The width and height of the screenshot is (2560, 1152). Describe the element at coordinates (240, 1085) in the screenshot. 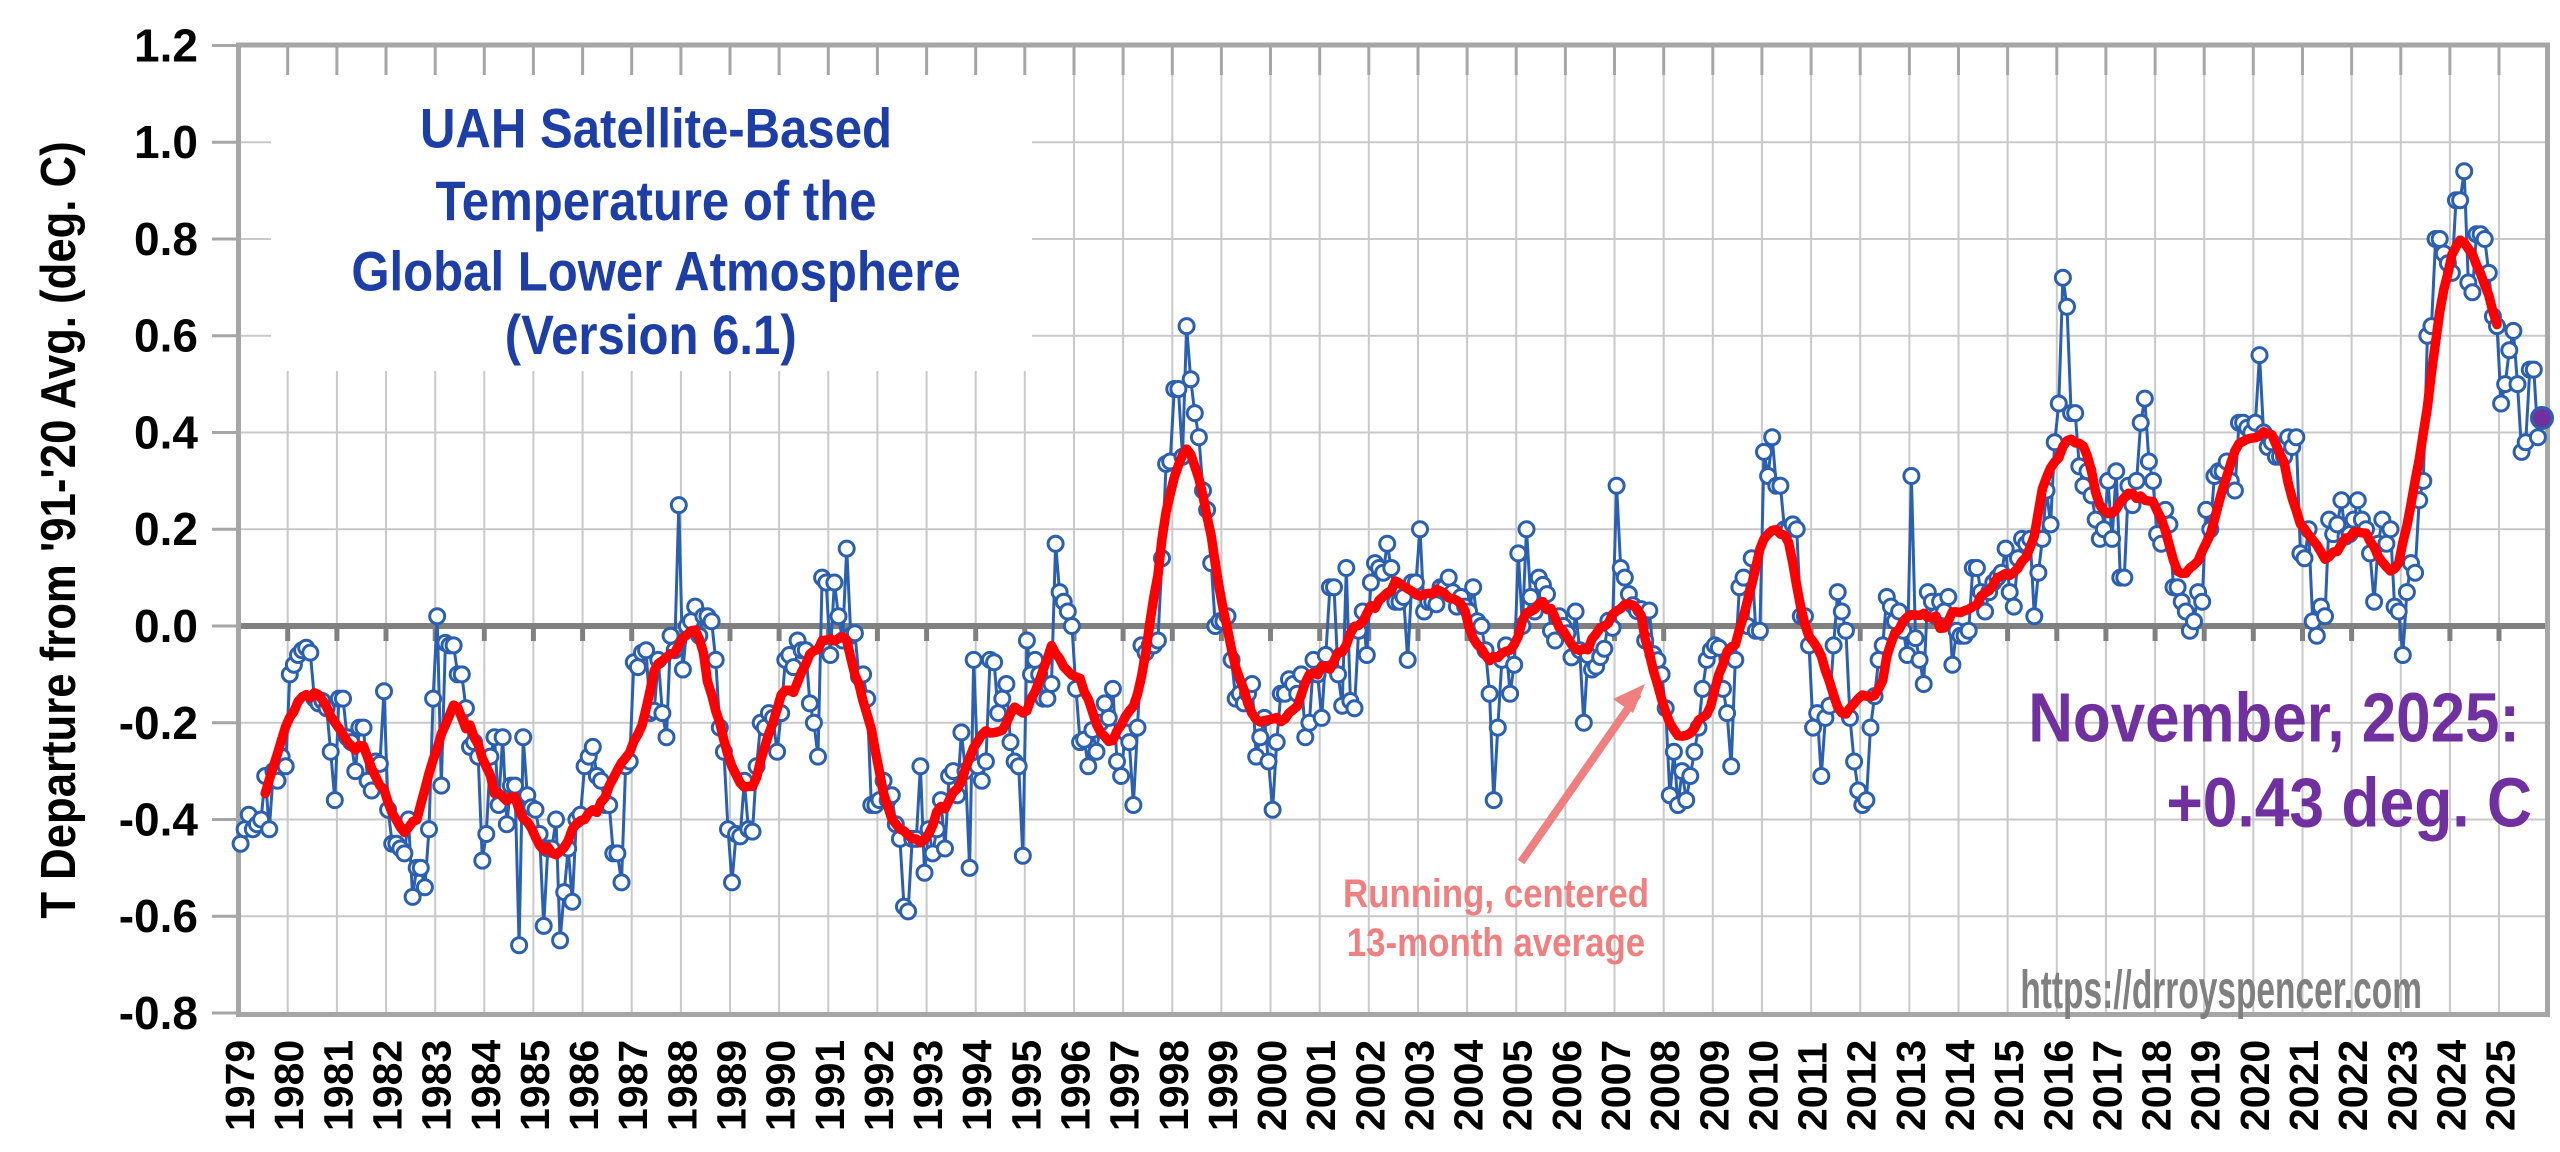

I see `svg-text: 1979` at that location.